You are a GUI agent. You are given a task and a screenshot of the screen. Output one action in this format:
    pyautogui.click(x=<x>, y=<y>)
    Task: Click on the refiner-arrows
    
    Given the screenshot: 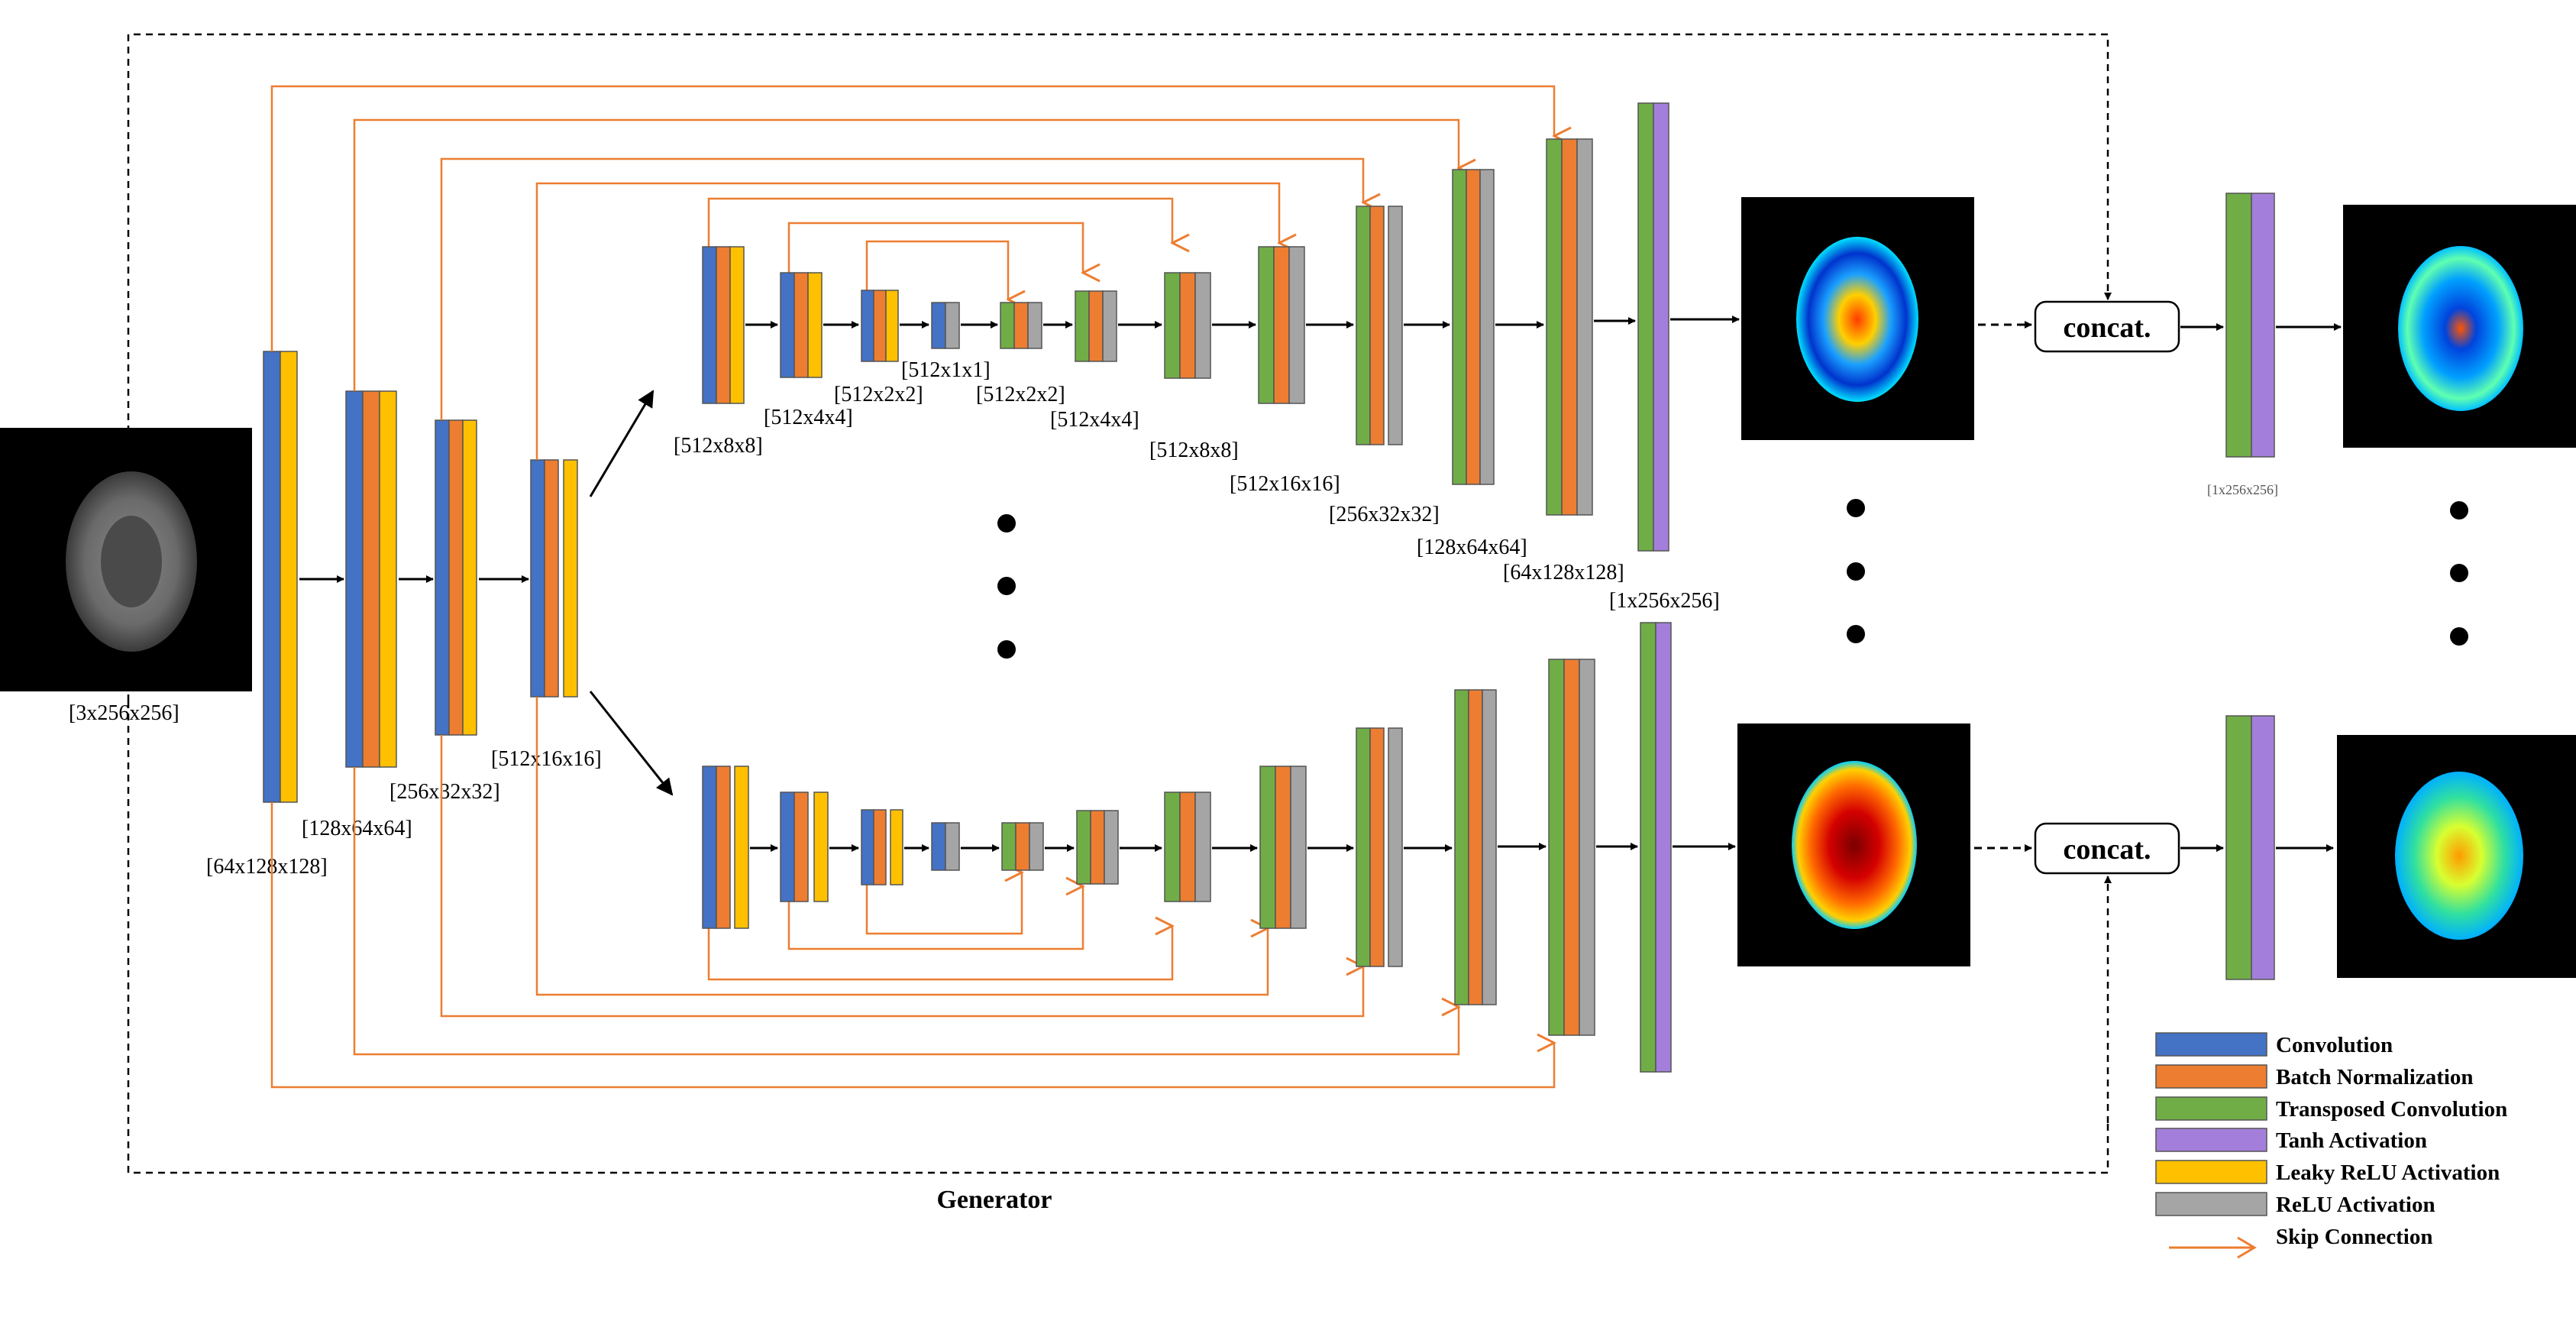 What is the action you would take?
    pyautogui.click(x=2261, y=587)
    